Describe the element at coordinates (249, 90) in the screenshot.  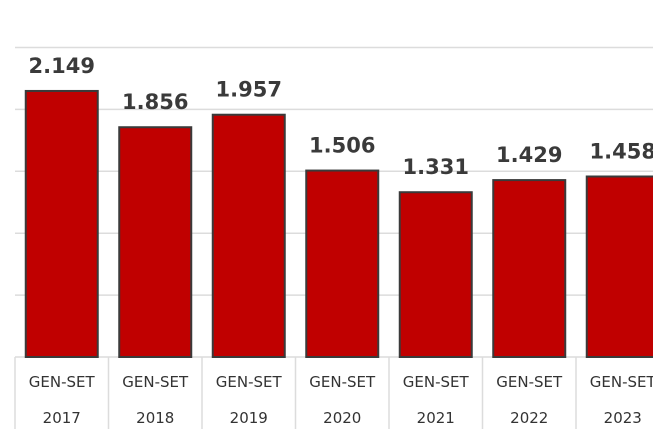
I see `value-label: 1.957` at that location.